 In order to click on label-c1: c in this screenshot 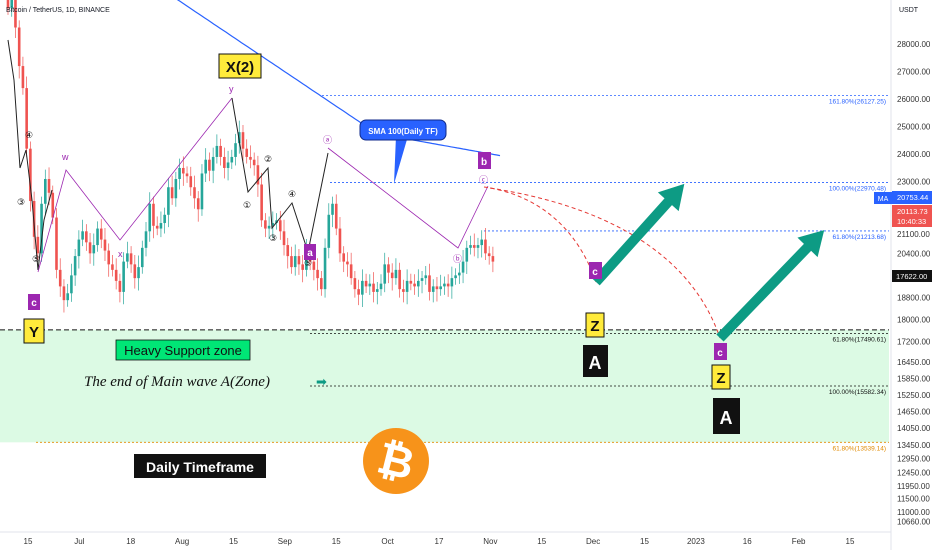, I will do `click(595, 270)`.